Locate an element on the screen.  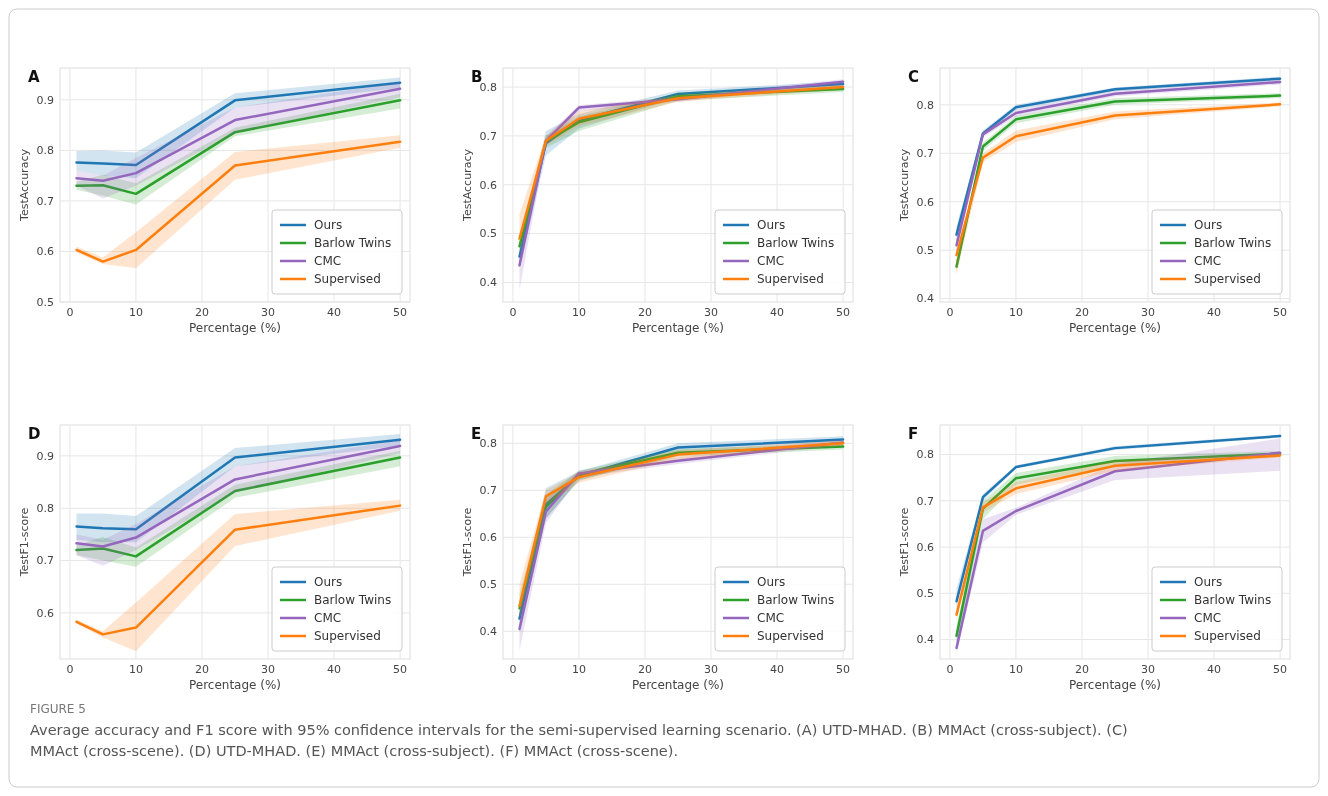
chart-title: C is located at coordinates (914, 77).